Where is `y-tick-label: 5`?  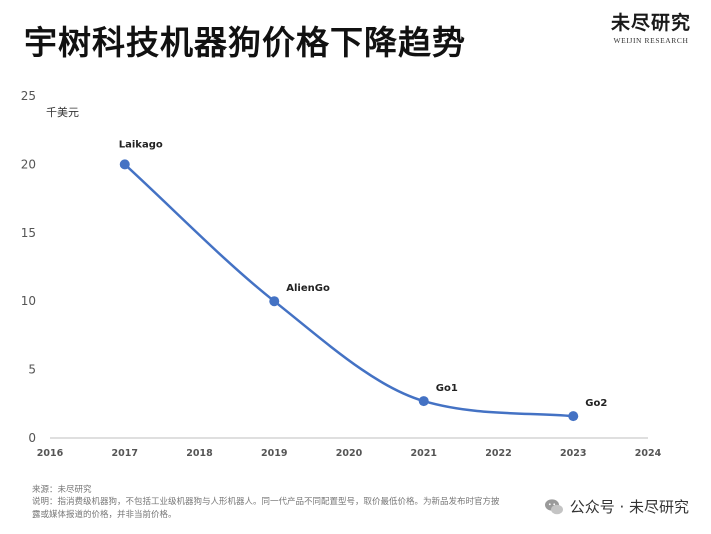
y-tick-label: 5 is located at coordinates (32, 370).